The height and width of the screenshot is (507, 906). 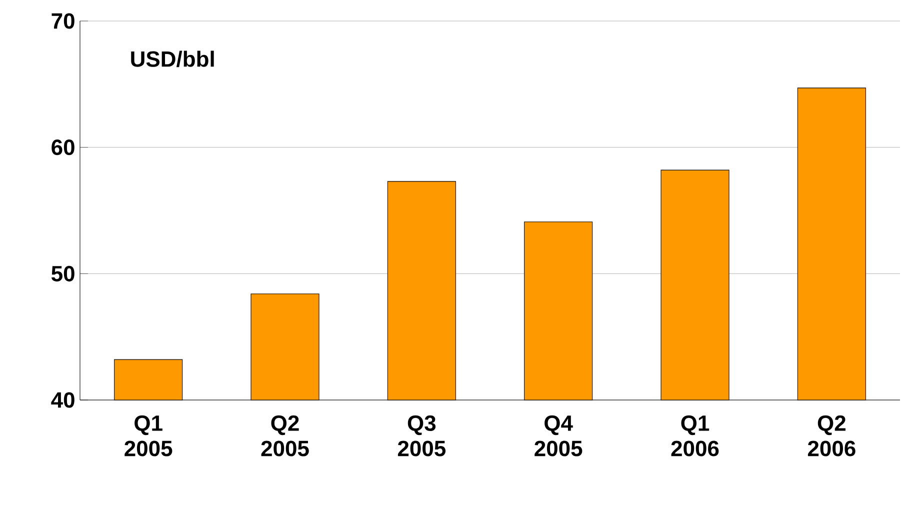 I want to click on x-tick-label: Q4 2005, so click(x=558, y=435).